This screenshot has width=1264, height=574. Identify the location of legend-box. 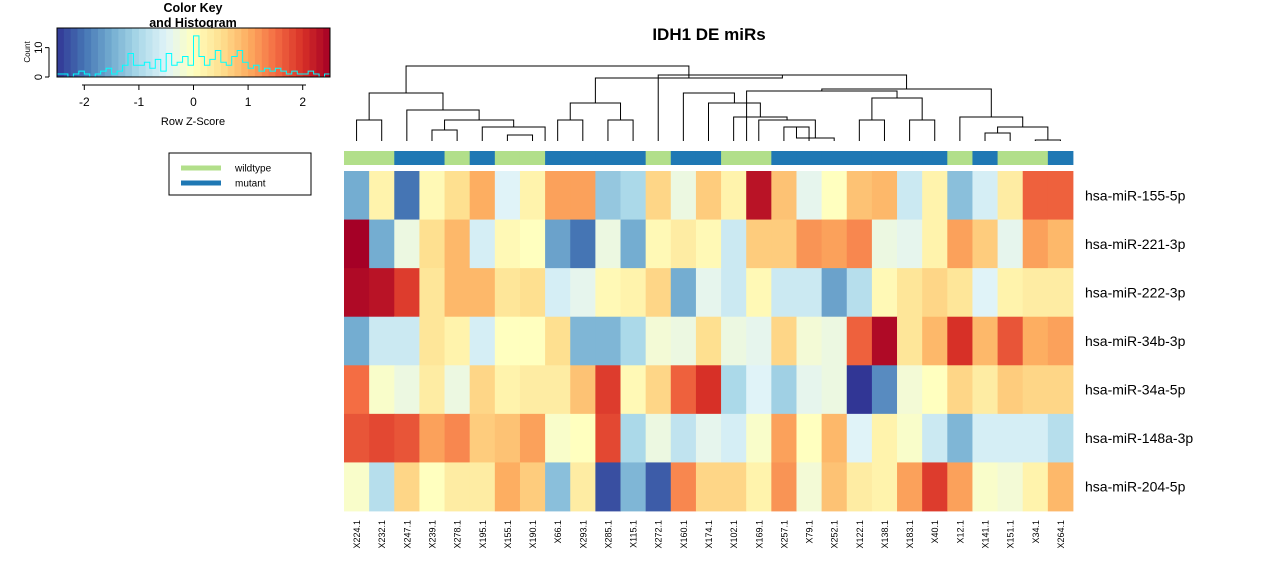
(240, 174).